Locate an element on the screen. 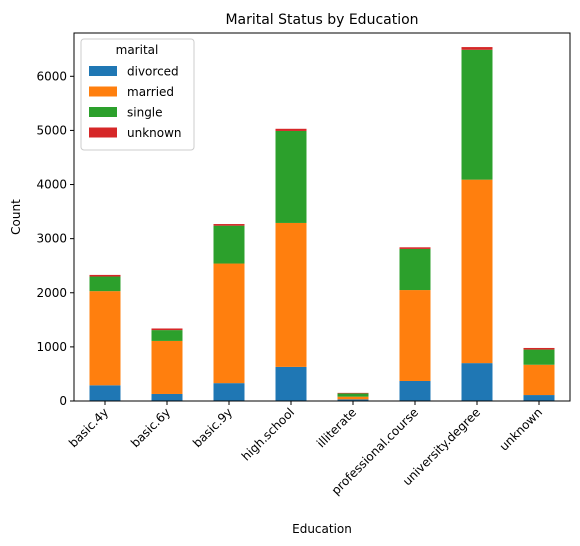  bar-unknown-high.school is located at coordinates (291, 129).